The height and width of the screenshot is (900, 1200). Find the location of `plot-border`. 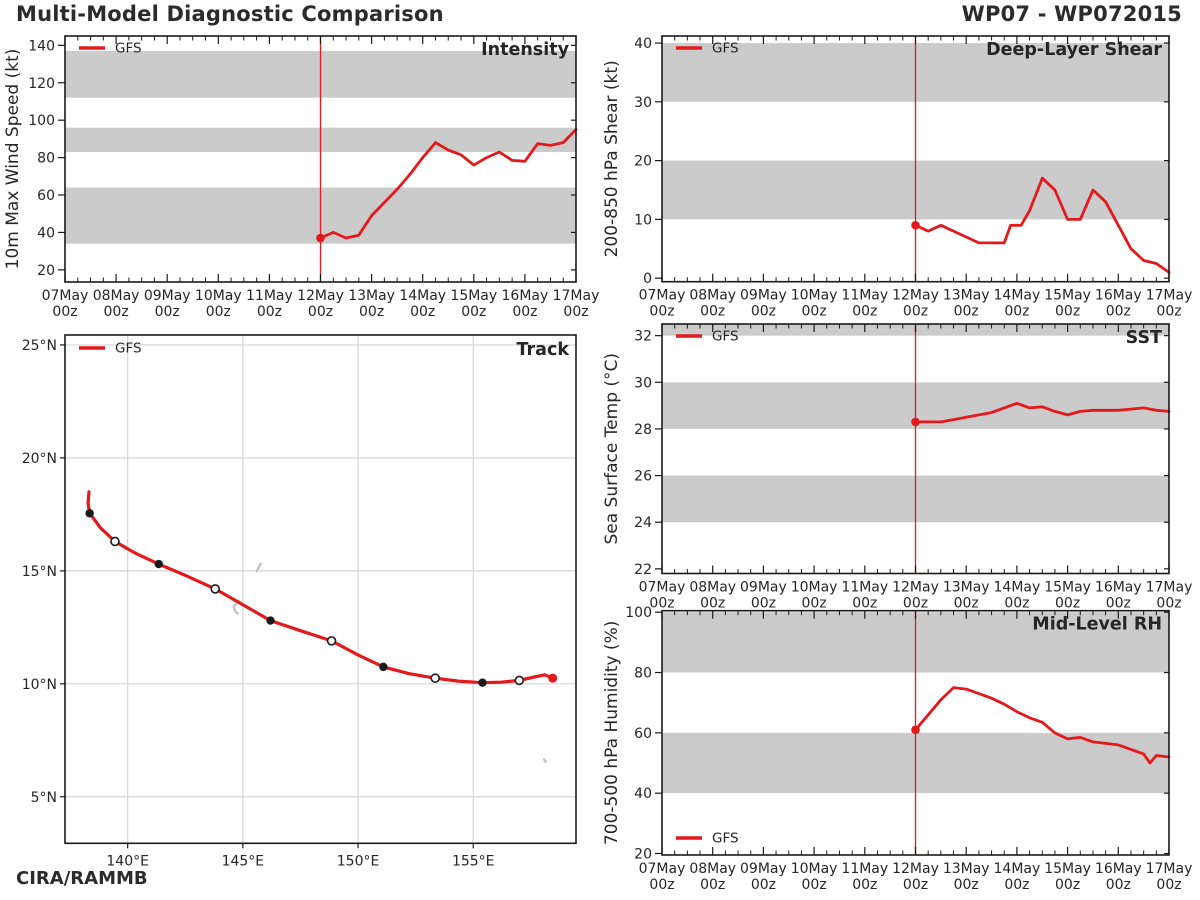

plot-border is located at coordinates (320, 159).